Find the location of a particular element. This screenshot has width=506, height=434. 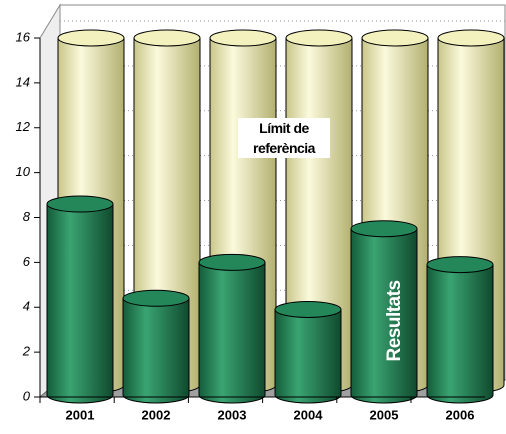

y-tick-label: 8 is located at coordinates (27, 216).